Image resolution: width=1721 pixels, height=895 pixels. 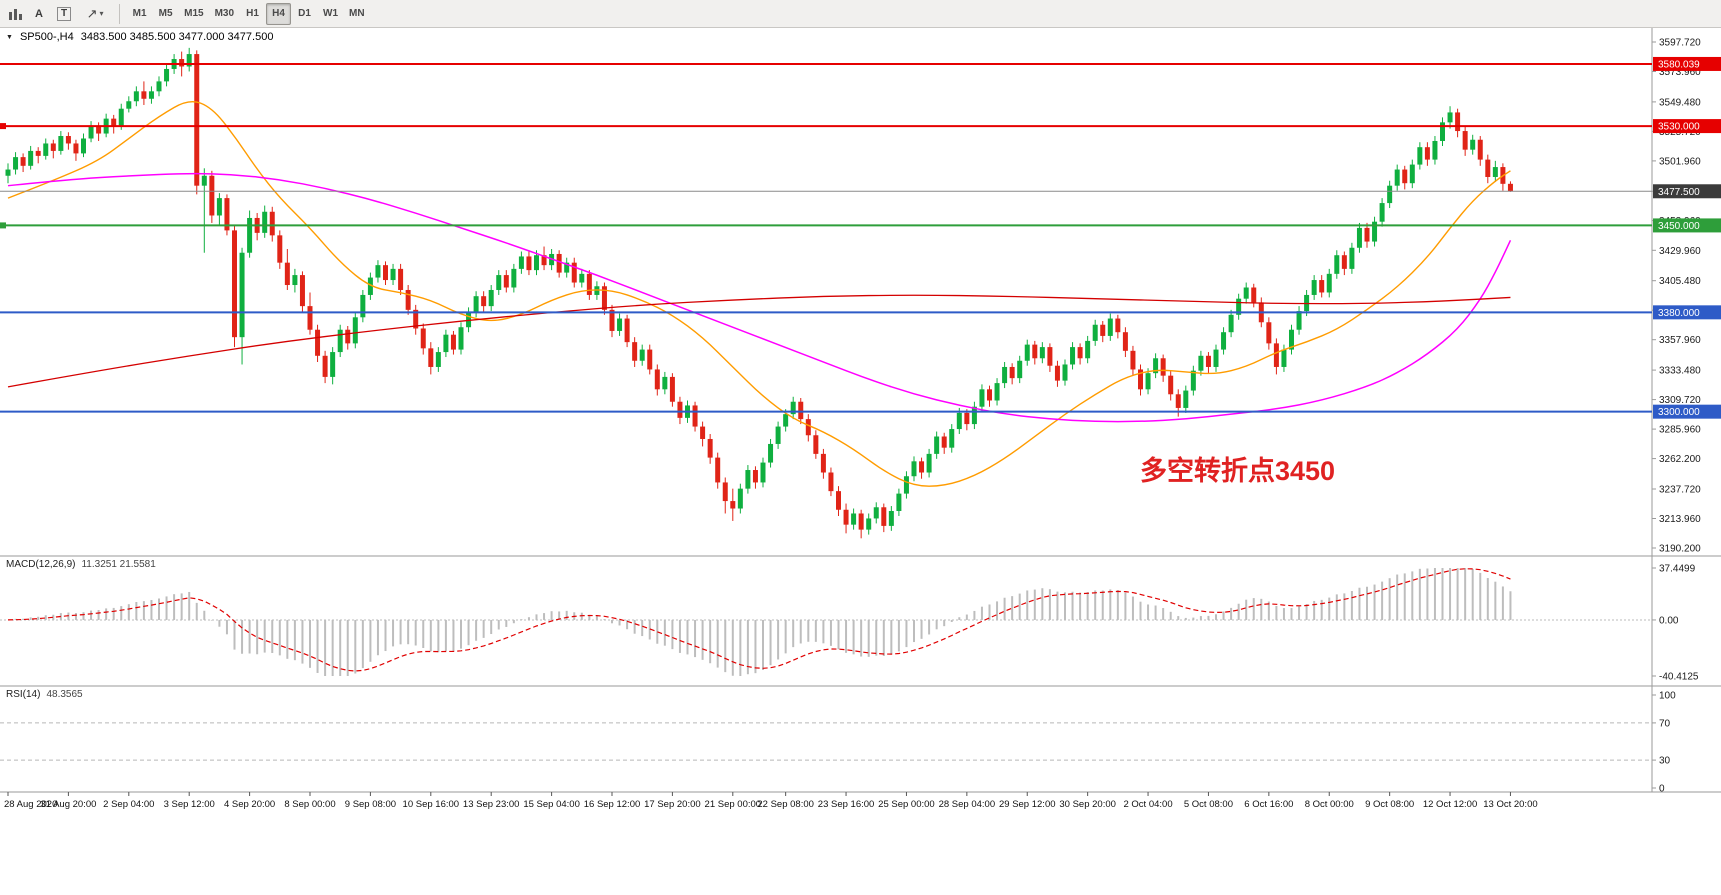 I want to click on macd-signal-line, so click(x=759, y=620).